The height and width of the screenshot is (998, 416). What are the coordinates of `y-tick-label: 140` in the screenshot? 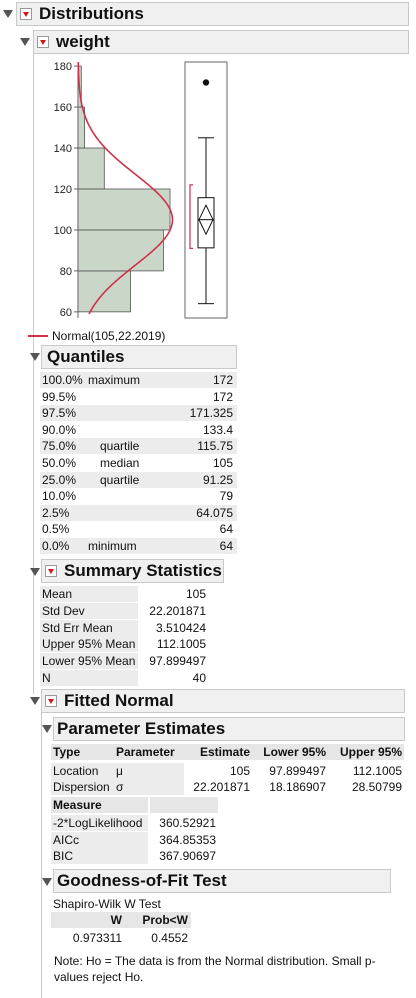 It's located at (63, 149).